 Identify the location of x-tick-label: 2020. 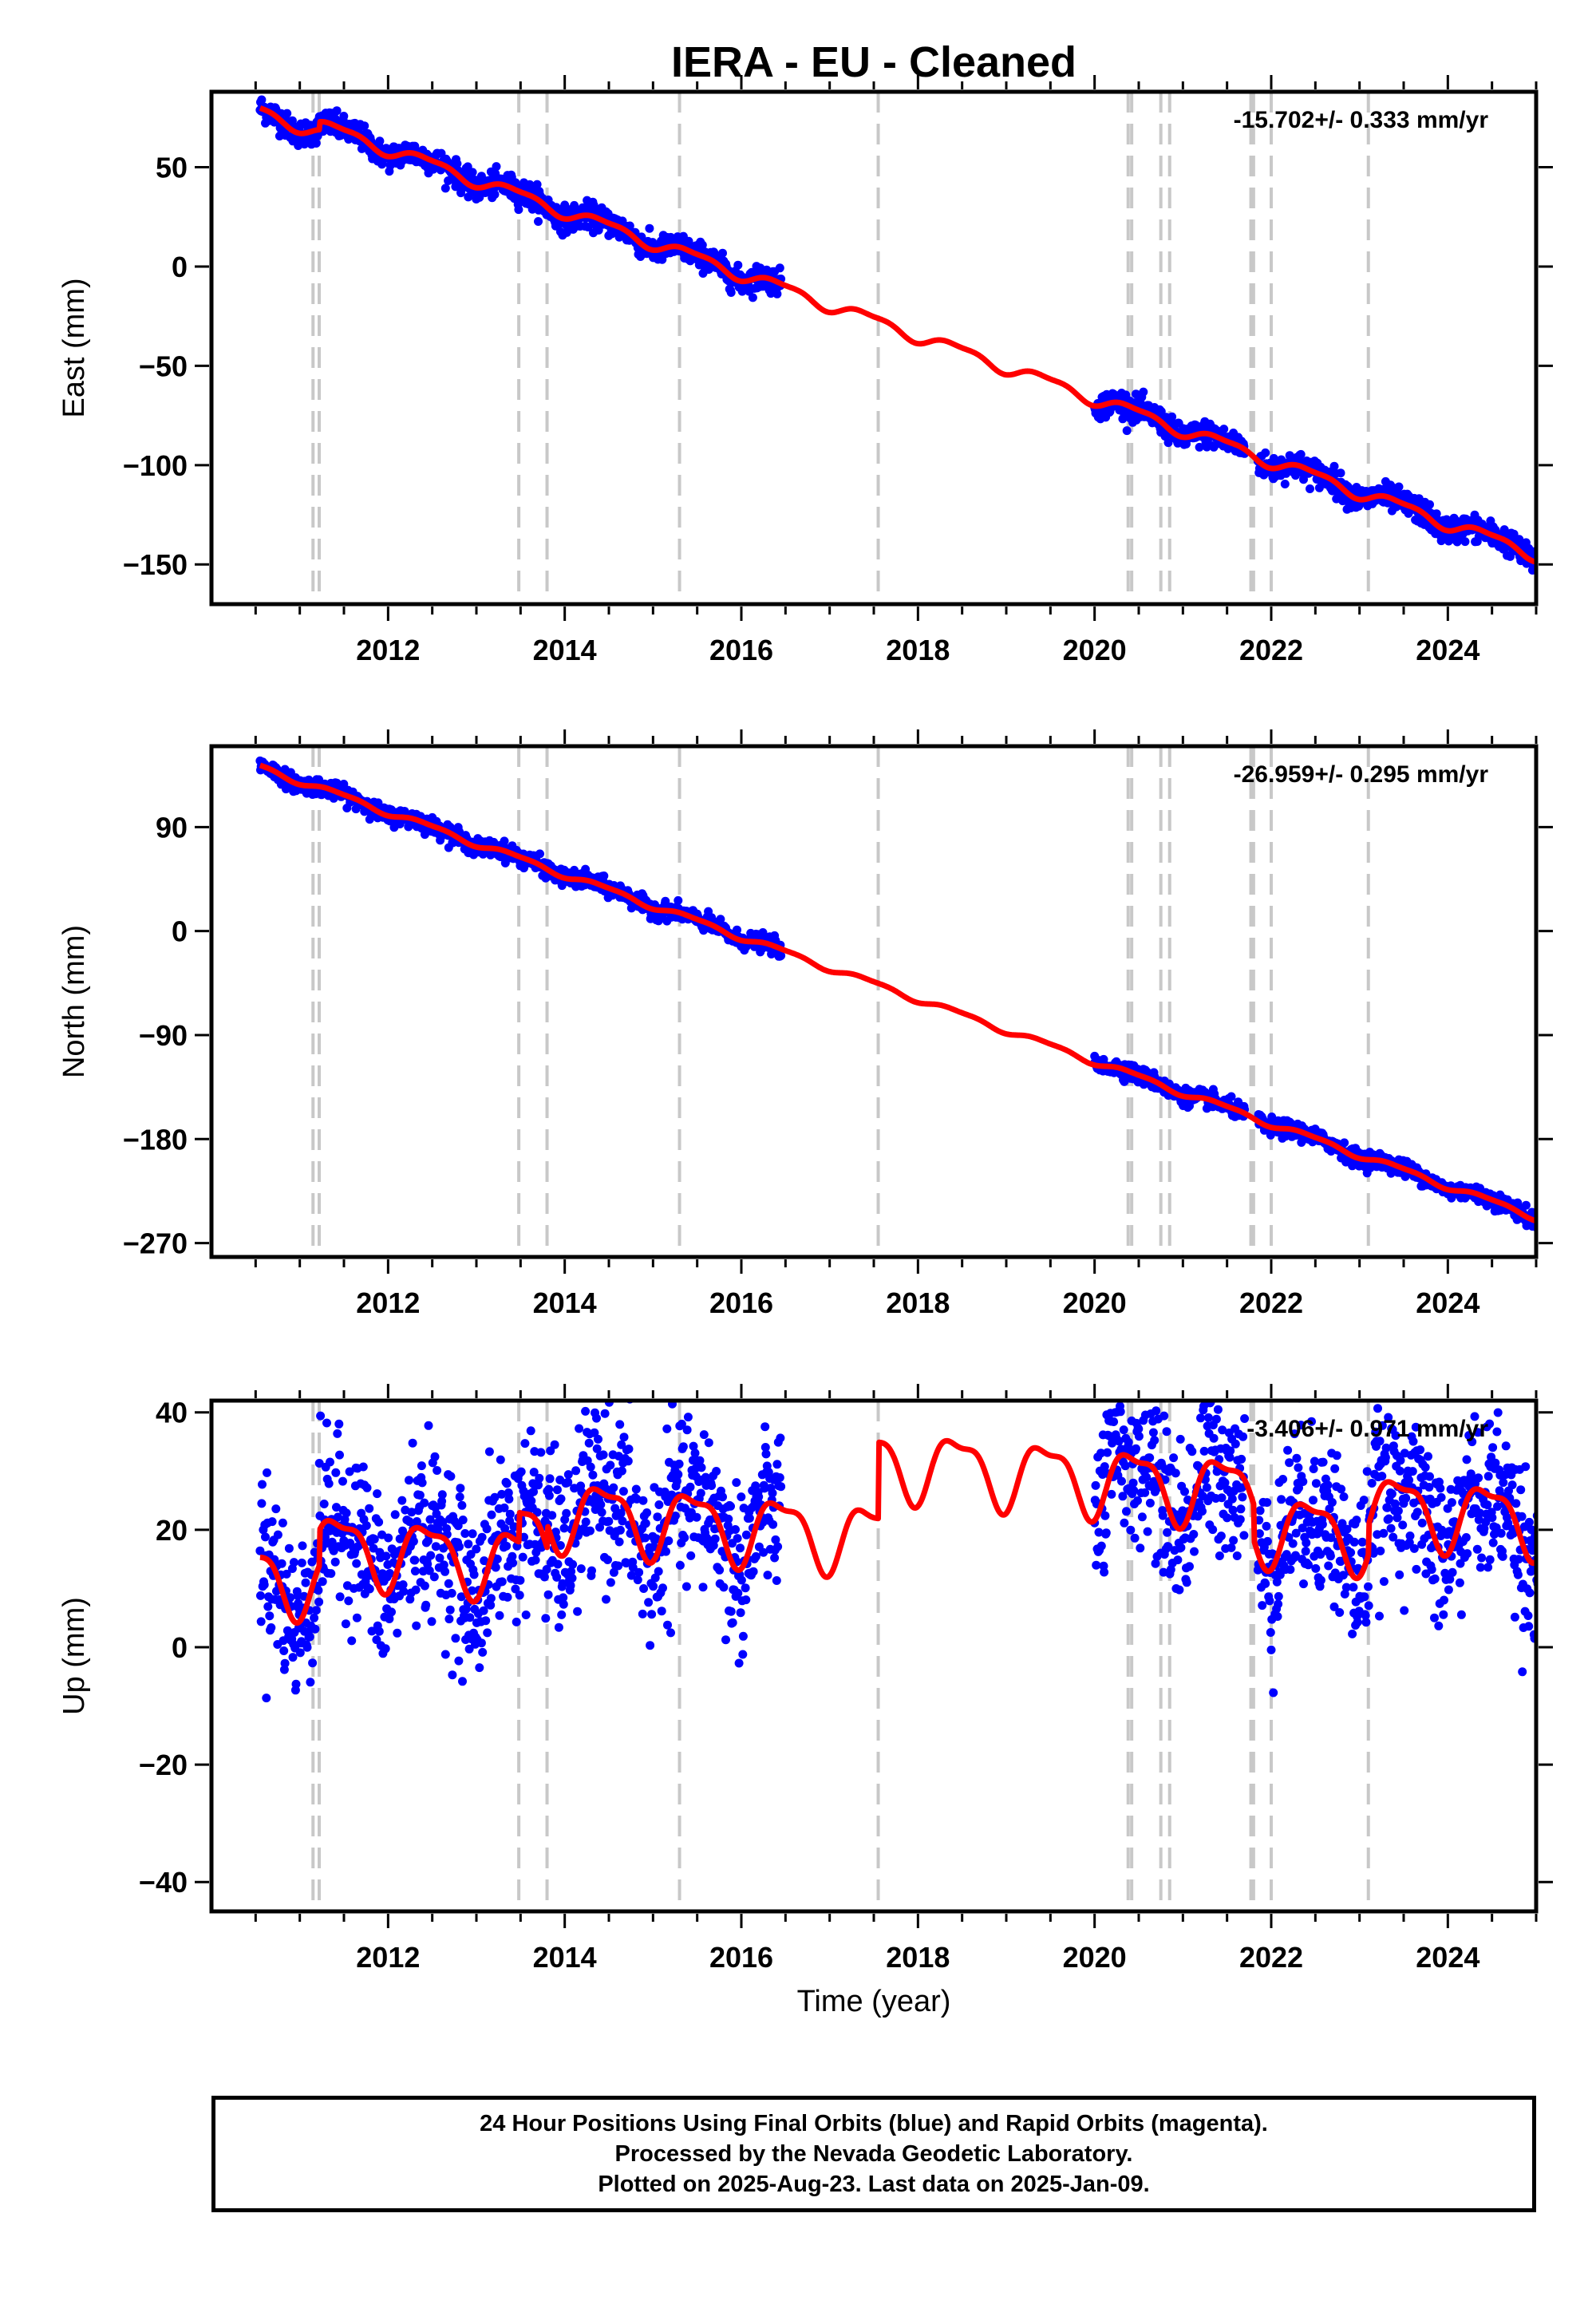
(1095, 1302).